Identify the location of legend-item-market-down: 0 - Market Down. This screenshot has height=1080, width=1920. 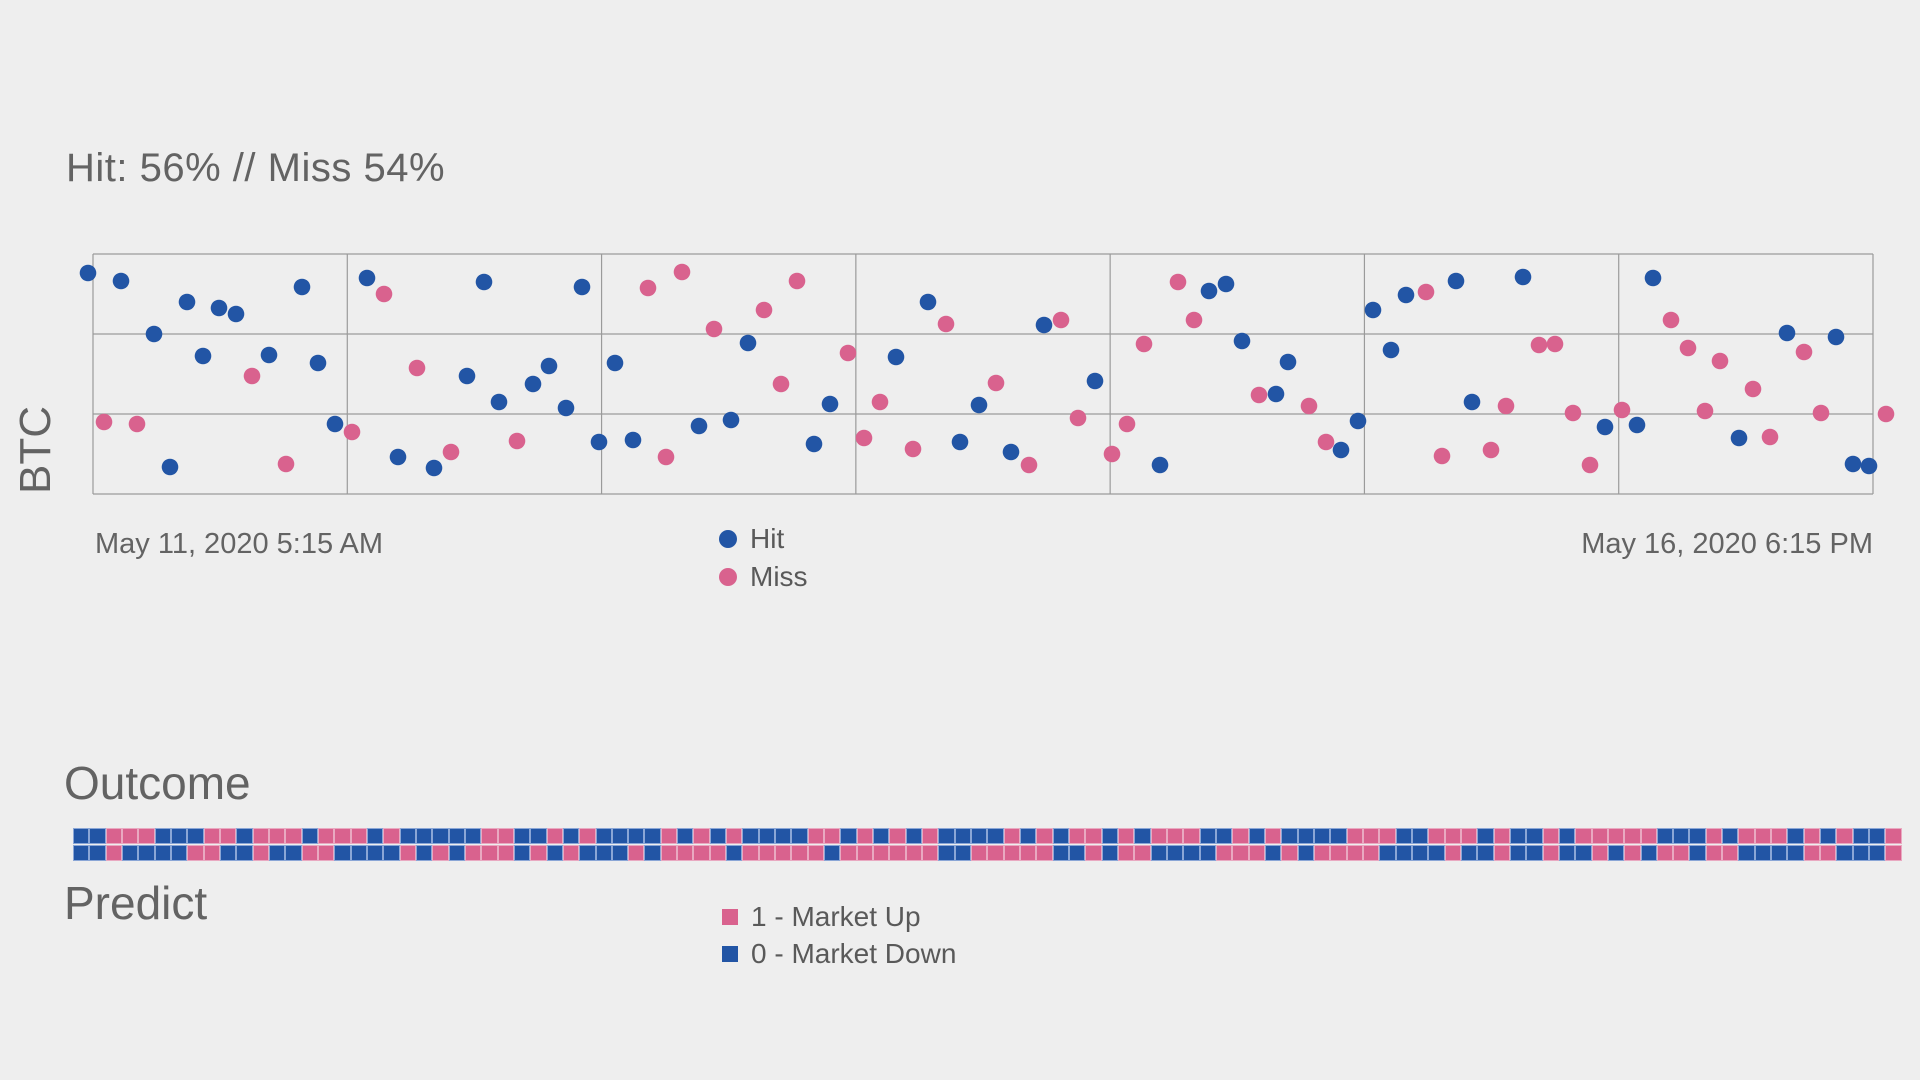
(839, 953).